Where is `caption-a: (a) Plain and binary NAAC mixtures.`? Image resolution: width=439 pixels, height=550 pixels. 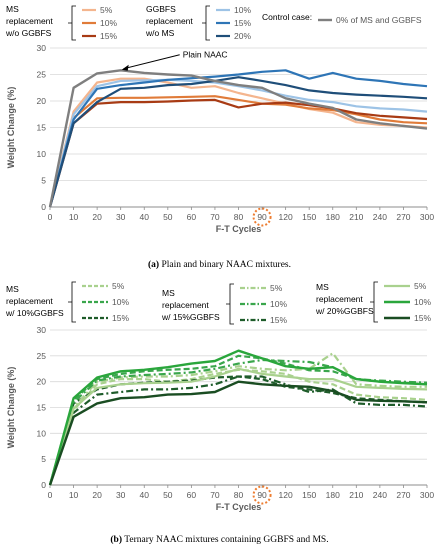 caption-a: (a) Plain and binary NAAC mixtures. is located at coordinates (219, 265).